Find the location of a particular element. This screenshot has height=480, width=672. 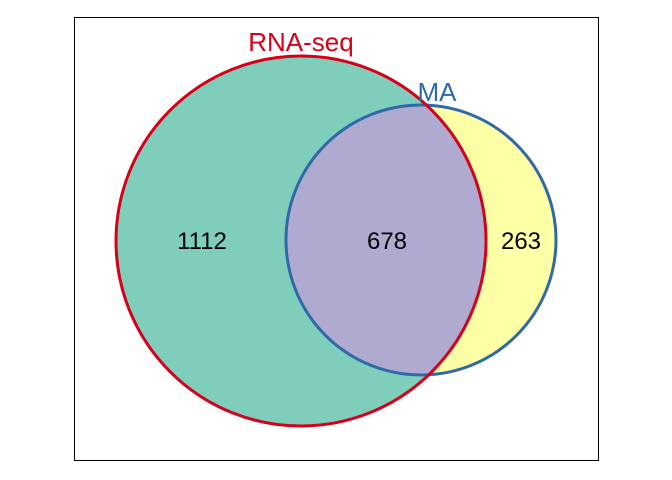

rna-seq-set-label: RNA-seq is located at coordinates (300, 42).